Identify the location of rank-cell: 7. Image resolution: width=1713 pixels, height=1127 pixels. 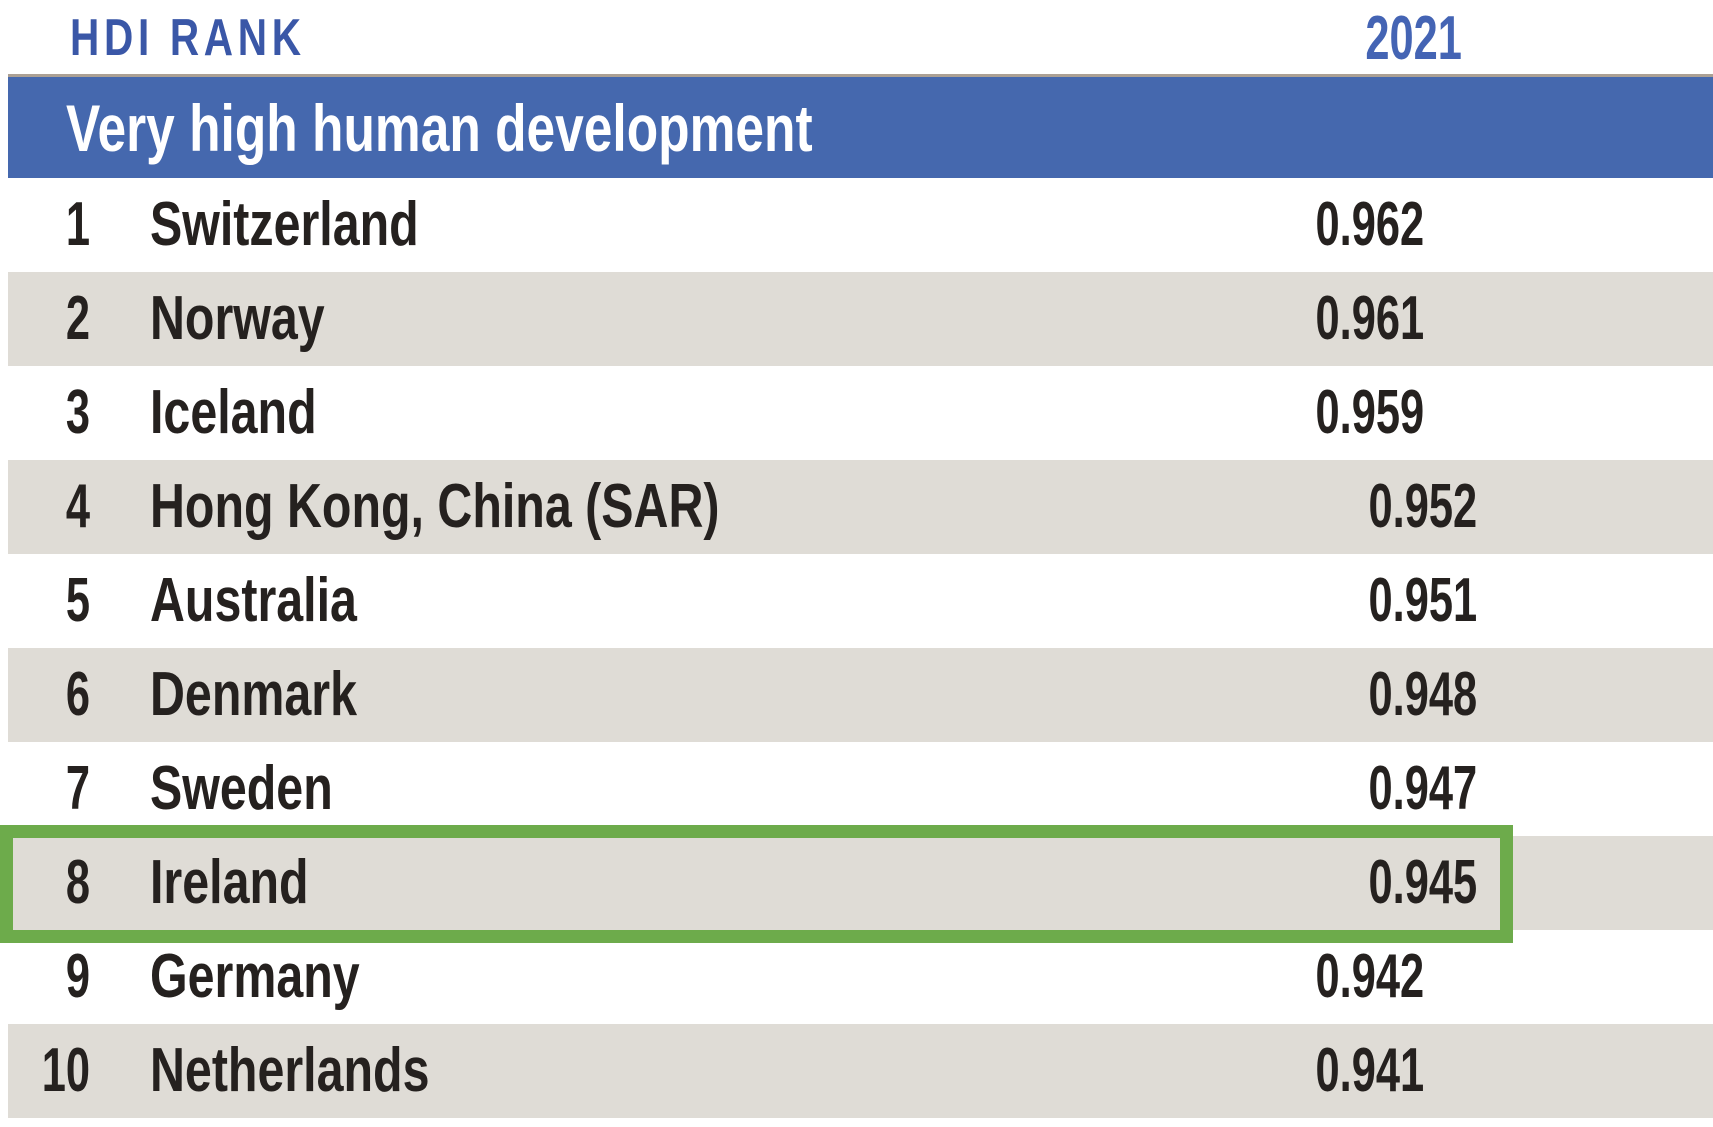
(77, 788).